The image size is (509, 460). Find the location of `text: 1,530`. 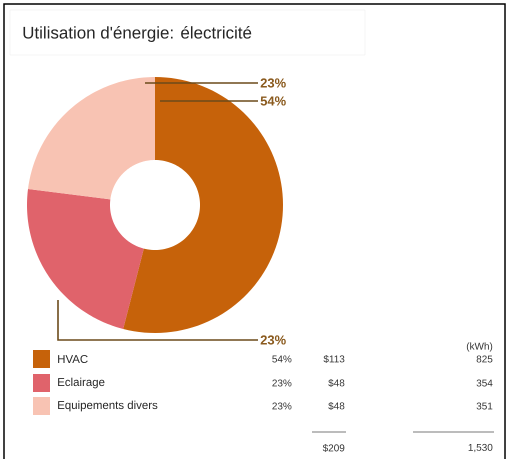

text: 1,530 is located at coordinates (480, 448).